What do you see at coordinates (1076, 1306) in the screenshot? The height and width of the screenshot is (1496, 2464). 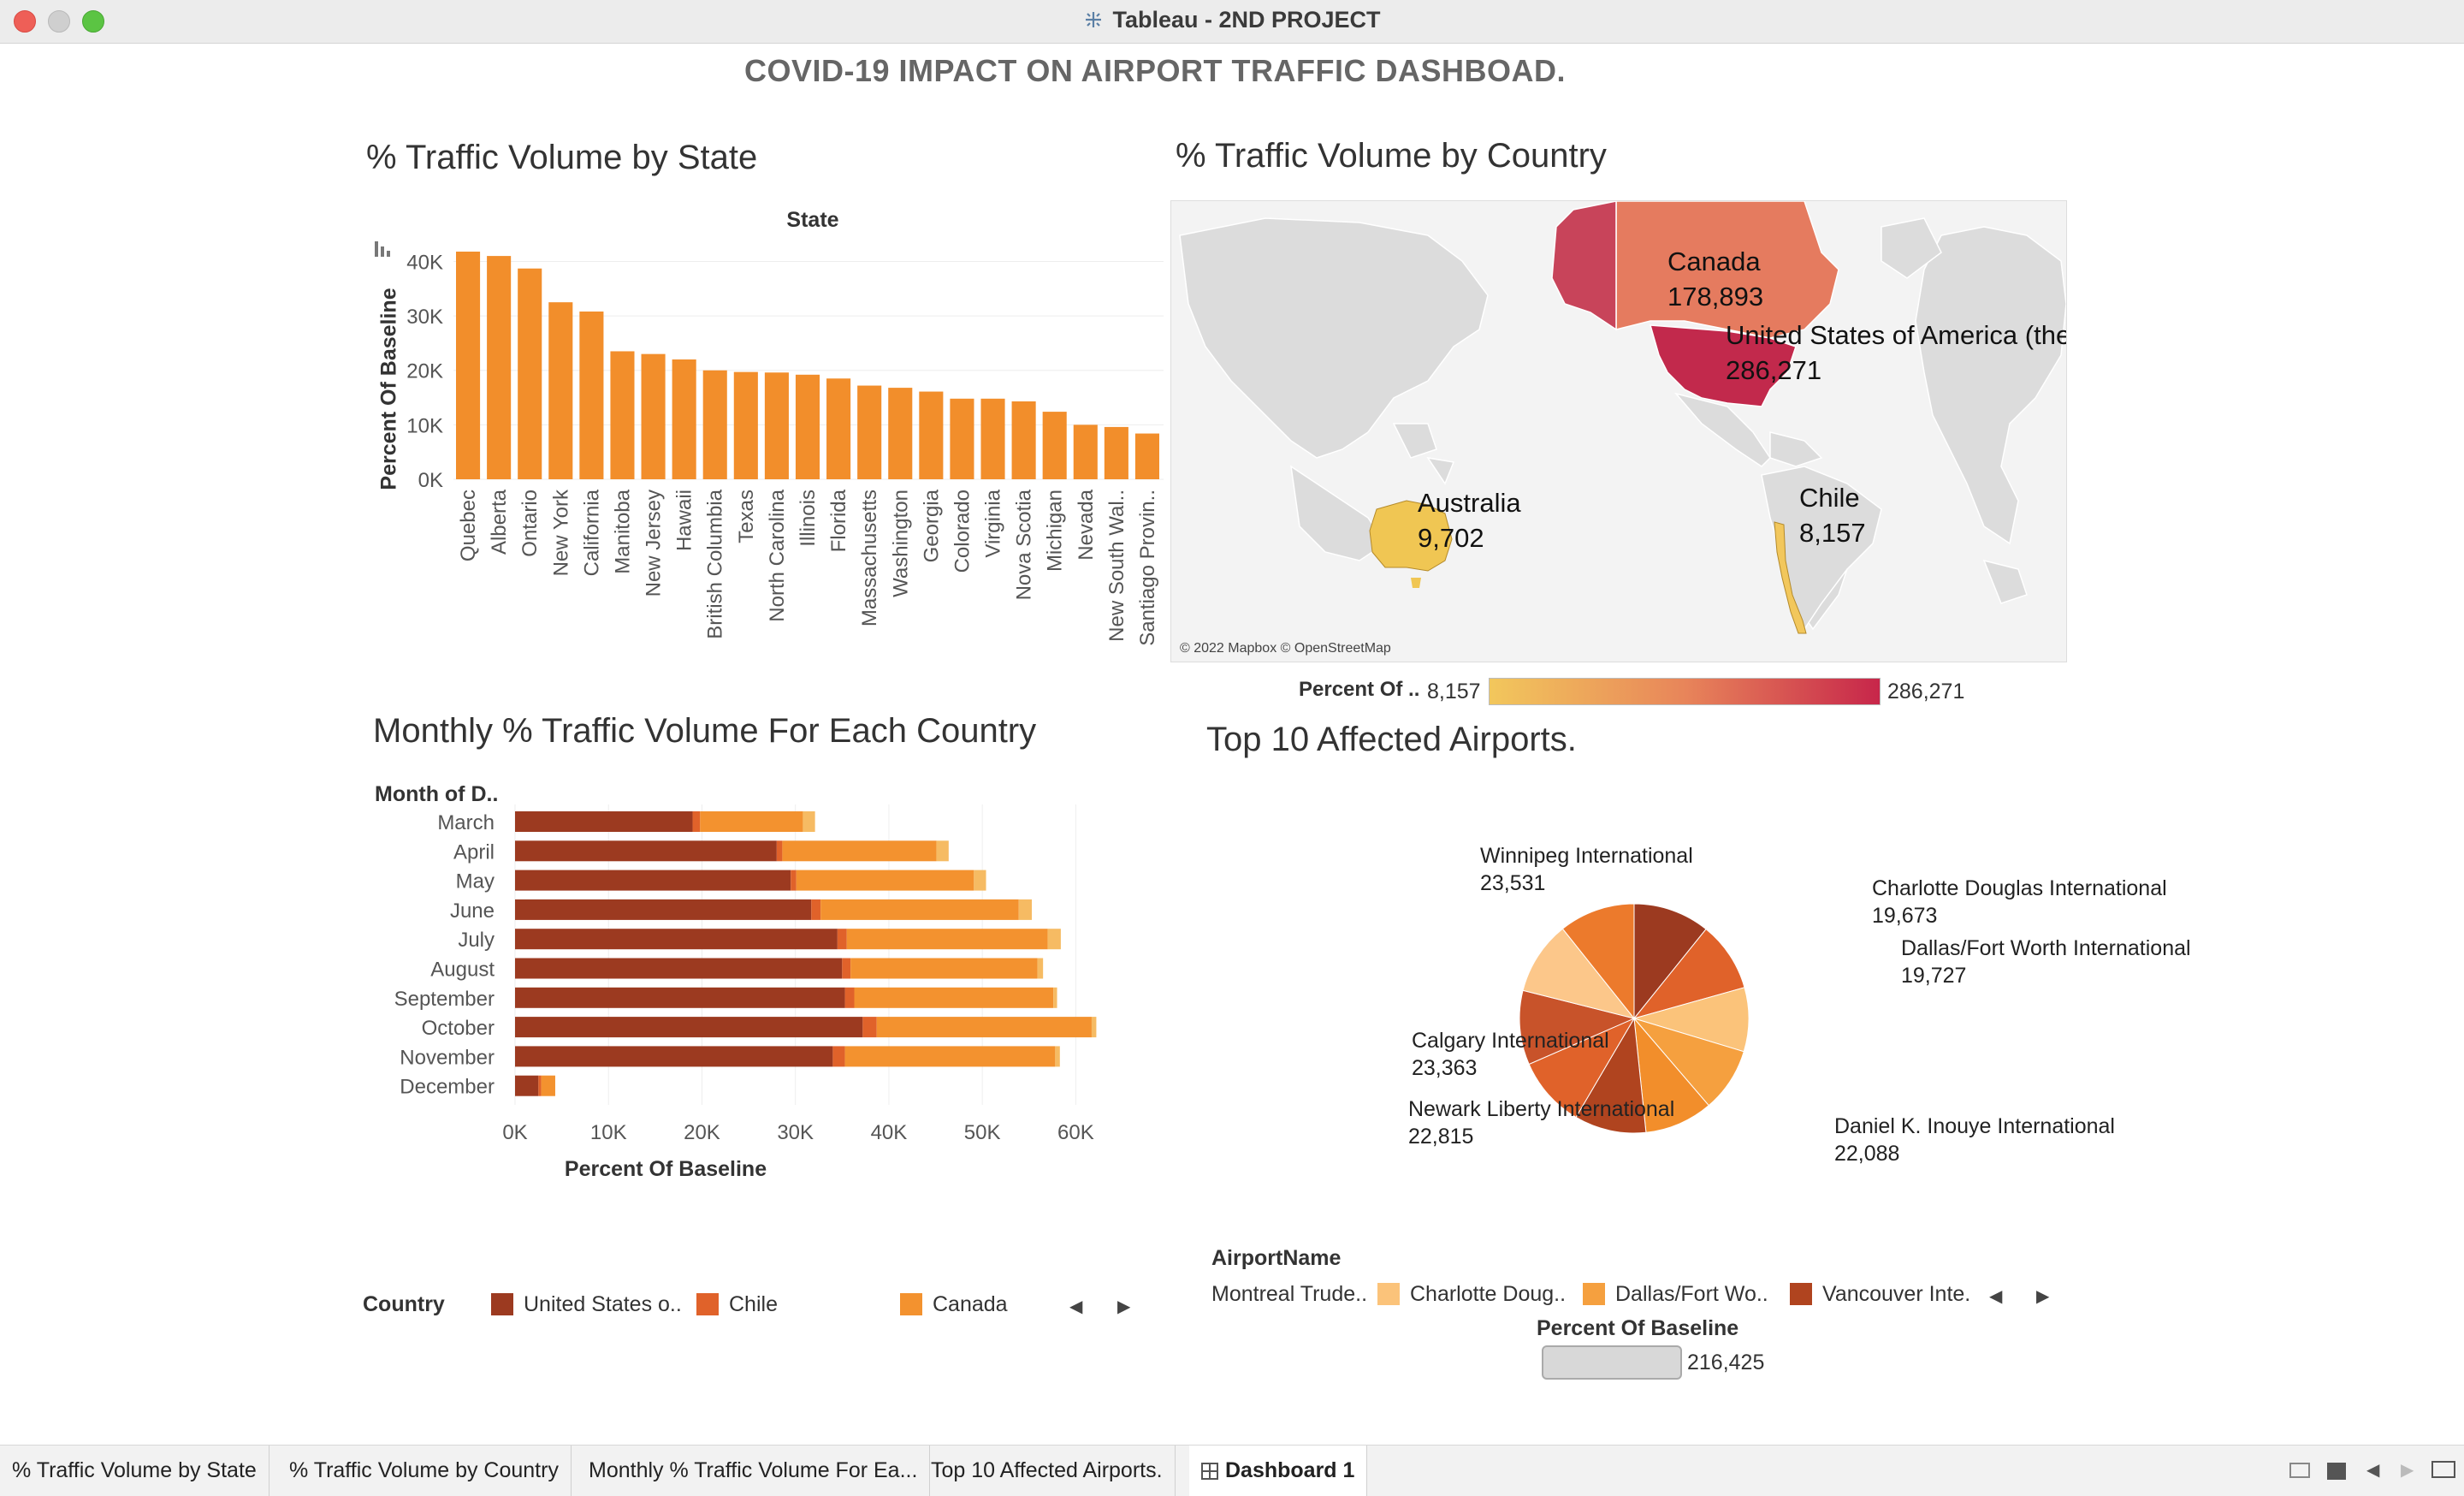 I see `legend-prev-arrow: ◀` at bounding box center [1076, 1306].